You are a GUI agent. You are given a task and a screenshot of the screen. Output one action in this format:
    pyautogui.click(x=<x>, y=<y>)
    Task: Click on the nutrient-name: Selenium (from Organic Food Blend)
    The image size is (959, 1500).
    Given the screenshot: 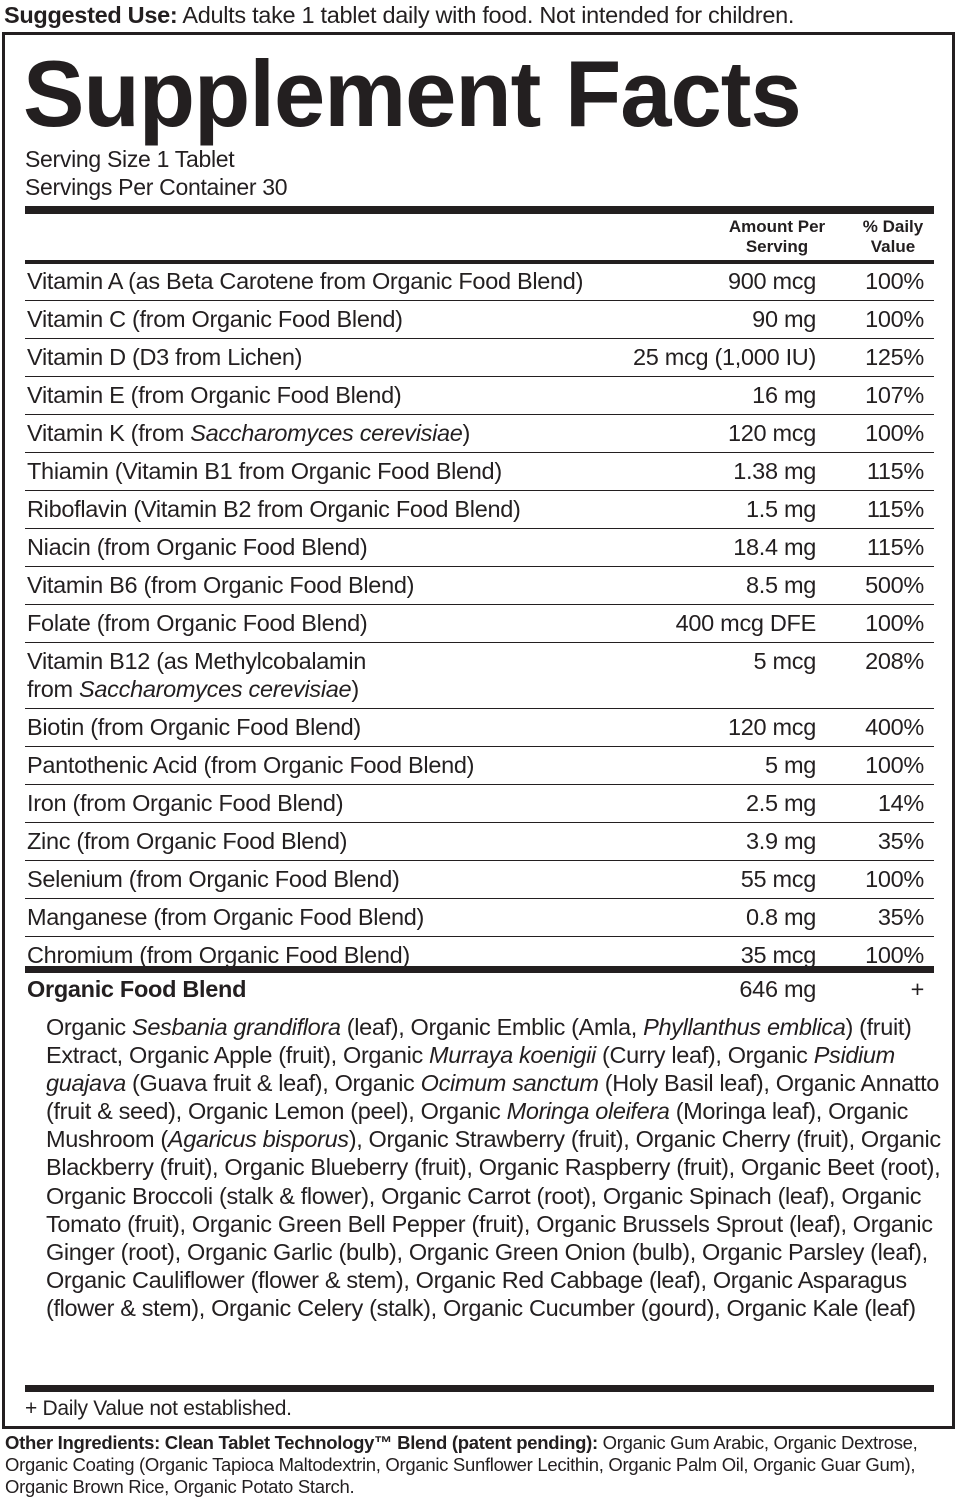 What is the action you would take?
    pyautogui.click(x=336, y=879)
    